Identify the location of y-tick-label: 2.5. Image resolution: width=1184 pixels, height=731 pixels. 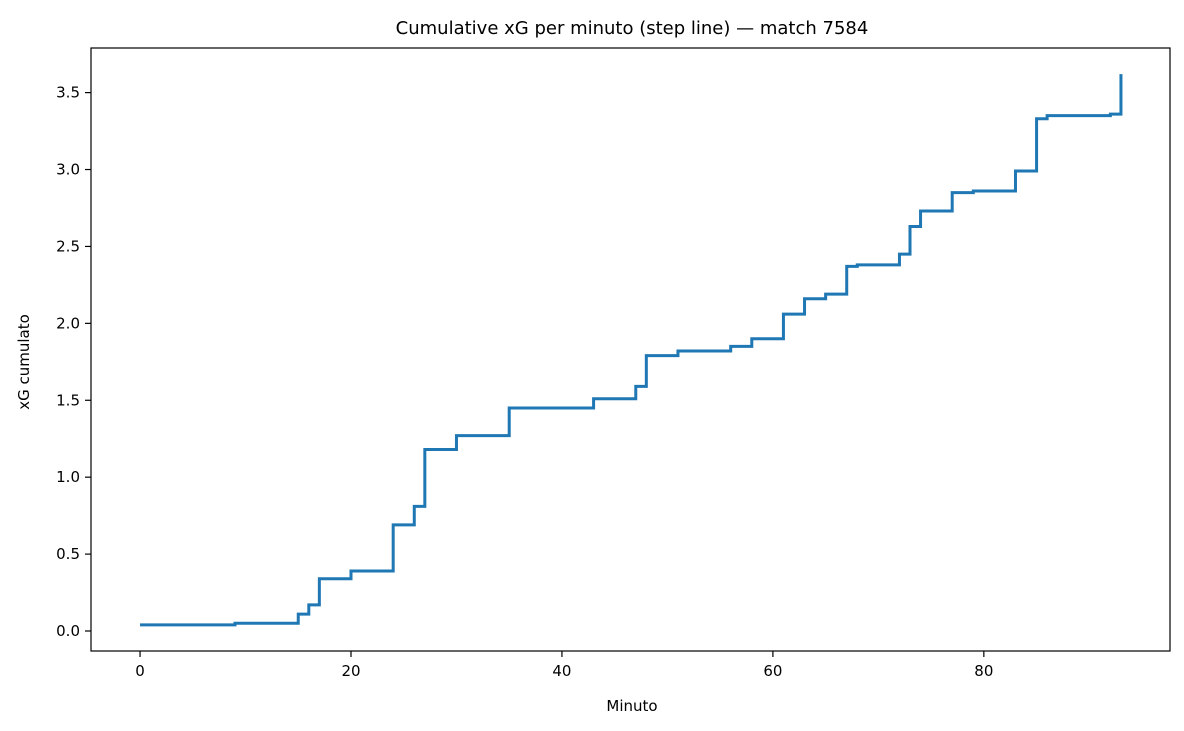
(68, 246).